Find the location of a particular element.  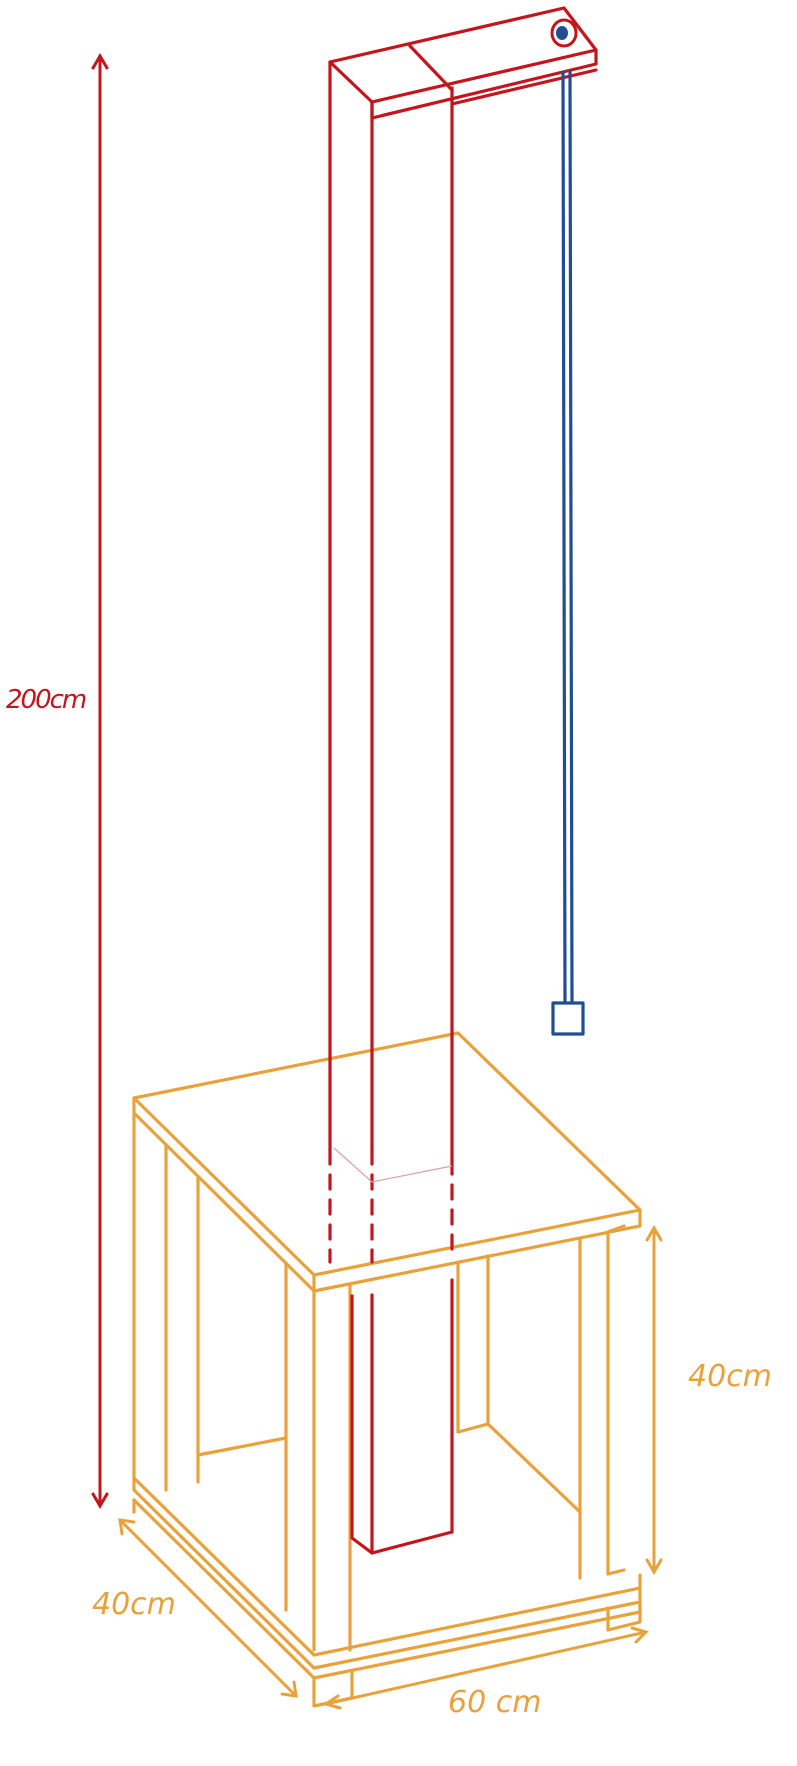

width-arrow-start is located at coordinates (332, 1702).